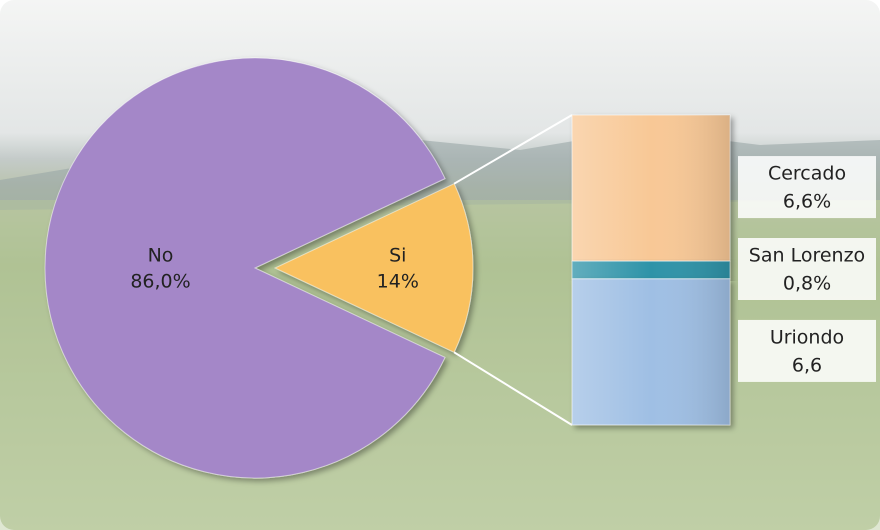  What do you see at coordinates (807, 284) in the screenshot?
I see `bar-value: 0,8%` at bounding box center [807, 284].